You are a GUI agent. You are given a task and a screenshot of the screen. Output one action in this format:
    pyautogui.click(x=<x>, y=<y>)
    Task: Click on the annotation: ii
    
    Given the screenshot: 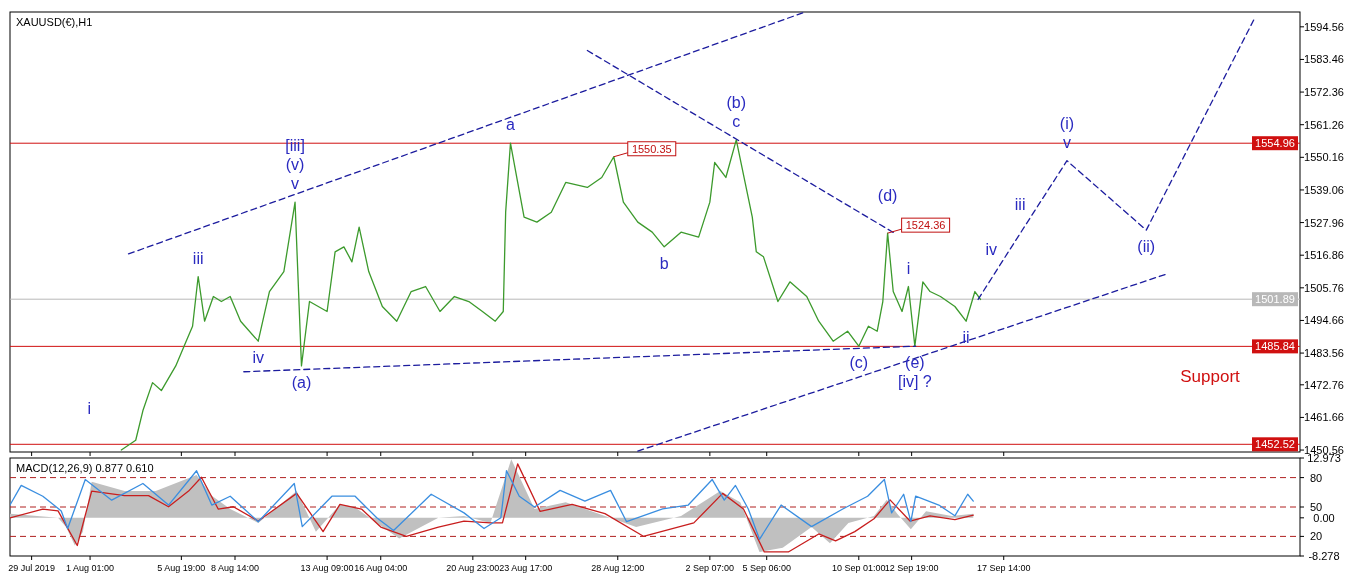 What is the action you would take?
    pyautogui.click(x=966, y=338)
    